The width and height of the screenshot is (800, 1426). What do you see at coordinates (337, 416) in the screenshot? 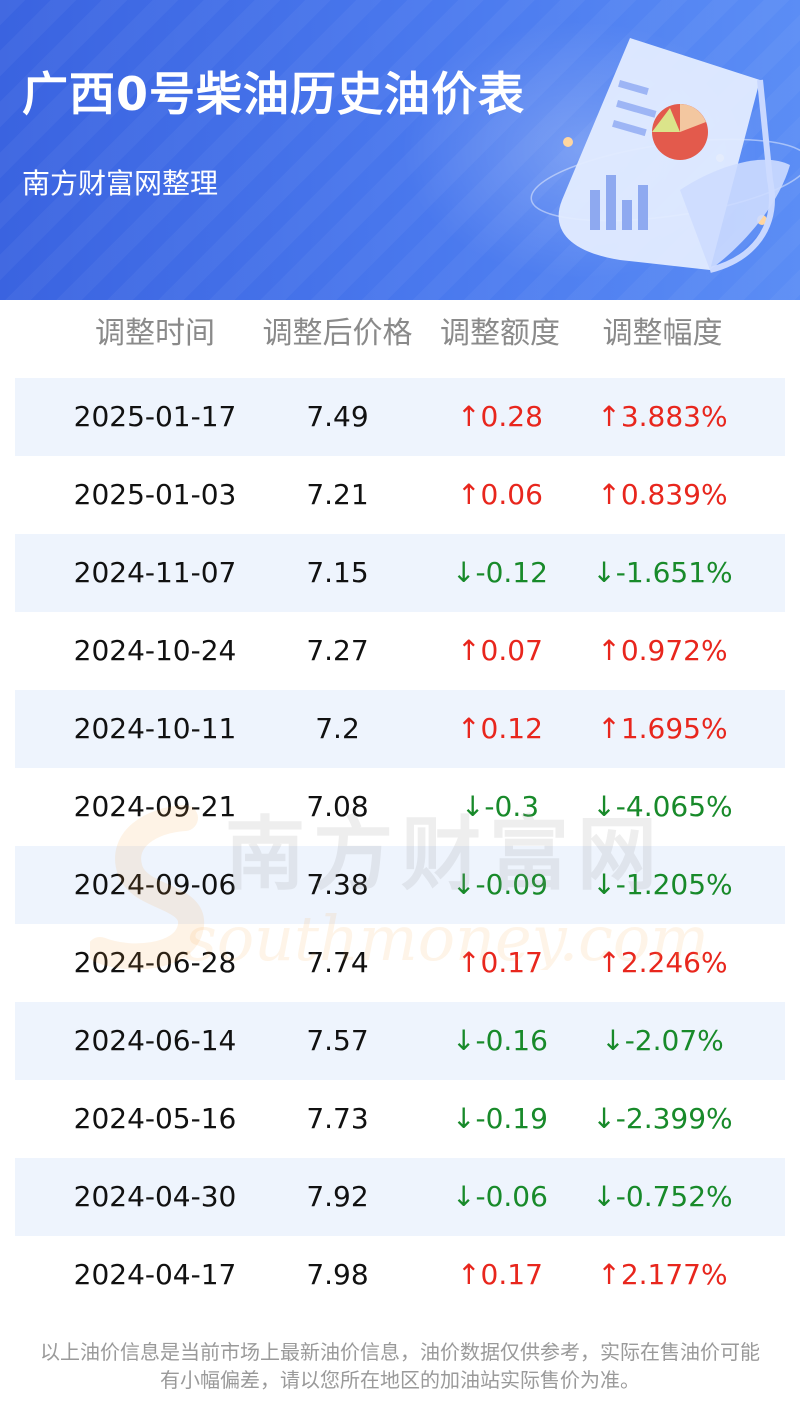
I see `cell-price: 7.49` at bounding box center [337, 416].